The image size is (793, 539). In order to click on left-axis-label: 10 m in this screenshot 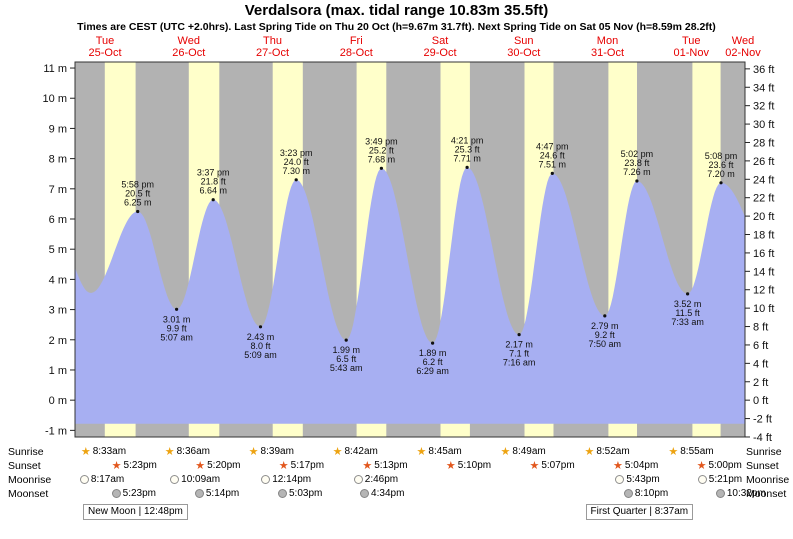, I will do `click(55, 99)`.